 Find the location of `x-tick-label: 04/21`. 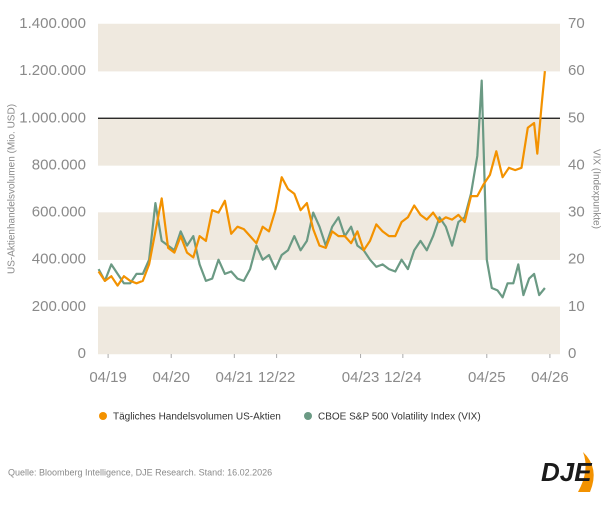

x-tick-label: 04/21 is located at coordinates (235, 377).